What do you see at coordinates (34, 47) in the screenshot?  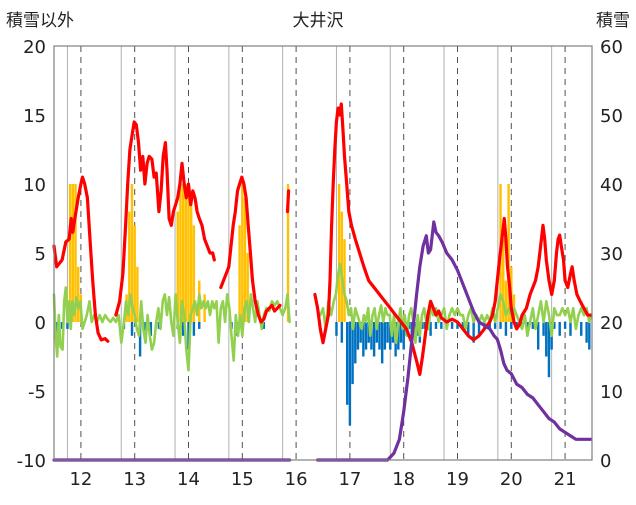 I see `left-axis-tick-label: 20` at bounding box center [34, 47].